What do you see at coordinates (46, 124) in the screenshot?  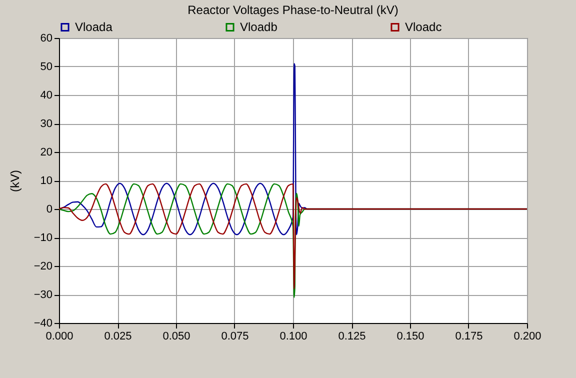 I see `y-tick-label: 30` at bounding box center [46, 124].